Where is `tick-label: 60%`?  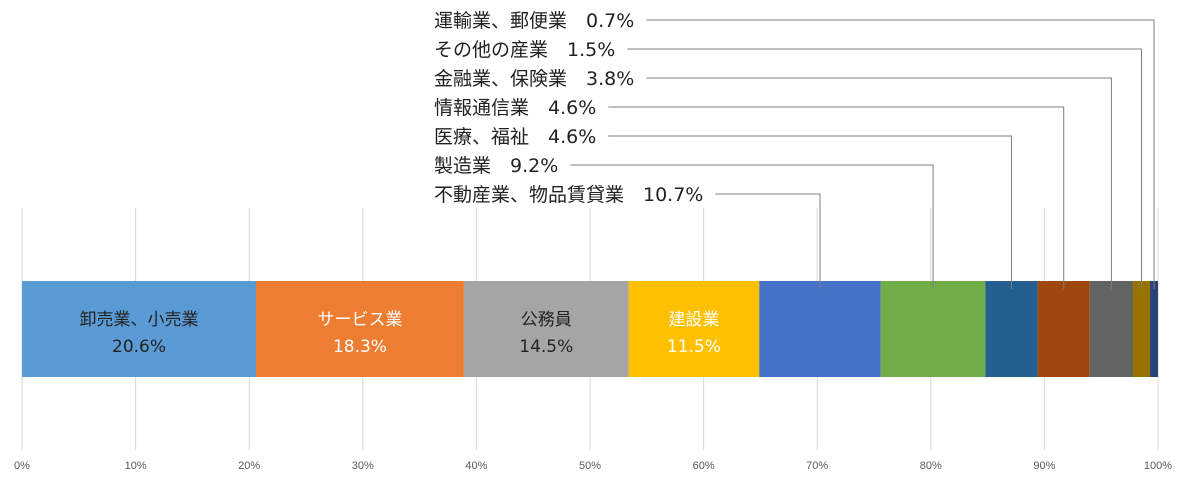
tick-label: 60% is located at coordinates (704, 466).